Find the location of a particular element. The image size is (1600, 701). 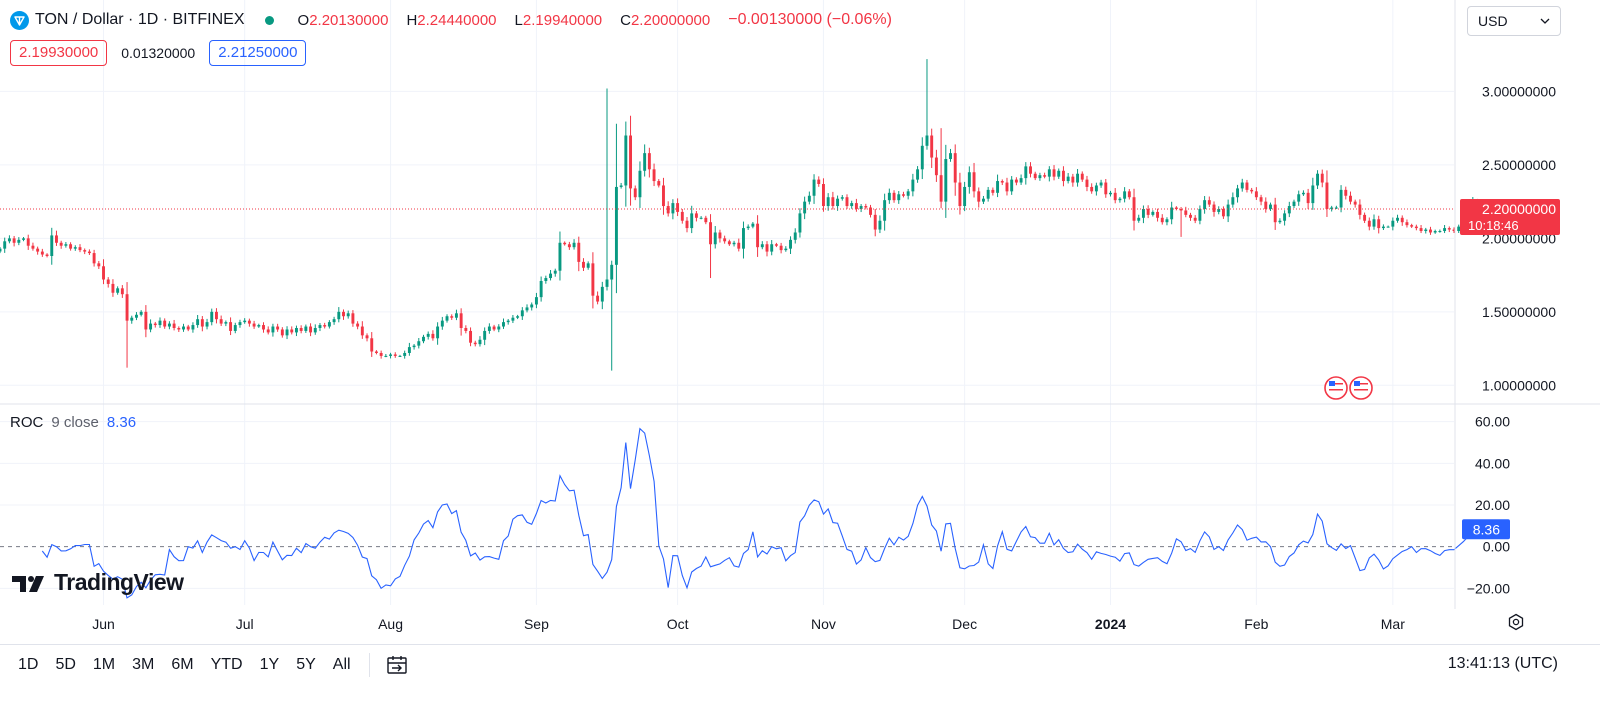

range-all-button: All is located at coordinates (341, 664).